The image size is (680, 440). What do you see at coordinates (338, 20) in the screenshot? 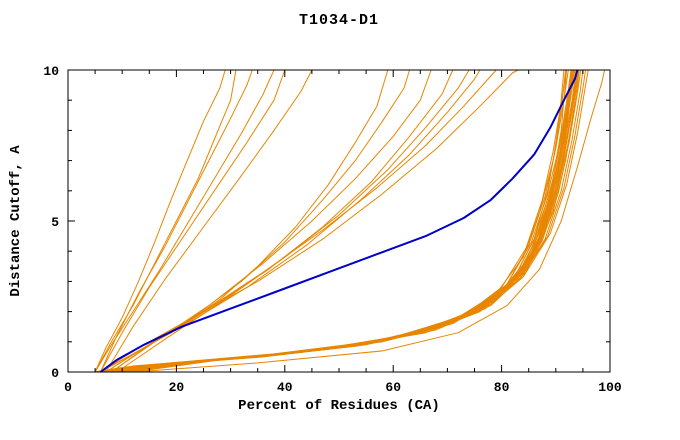
I see `chart-title: T1034-D1` at bounding box center [338, 20].